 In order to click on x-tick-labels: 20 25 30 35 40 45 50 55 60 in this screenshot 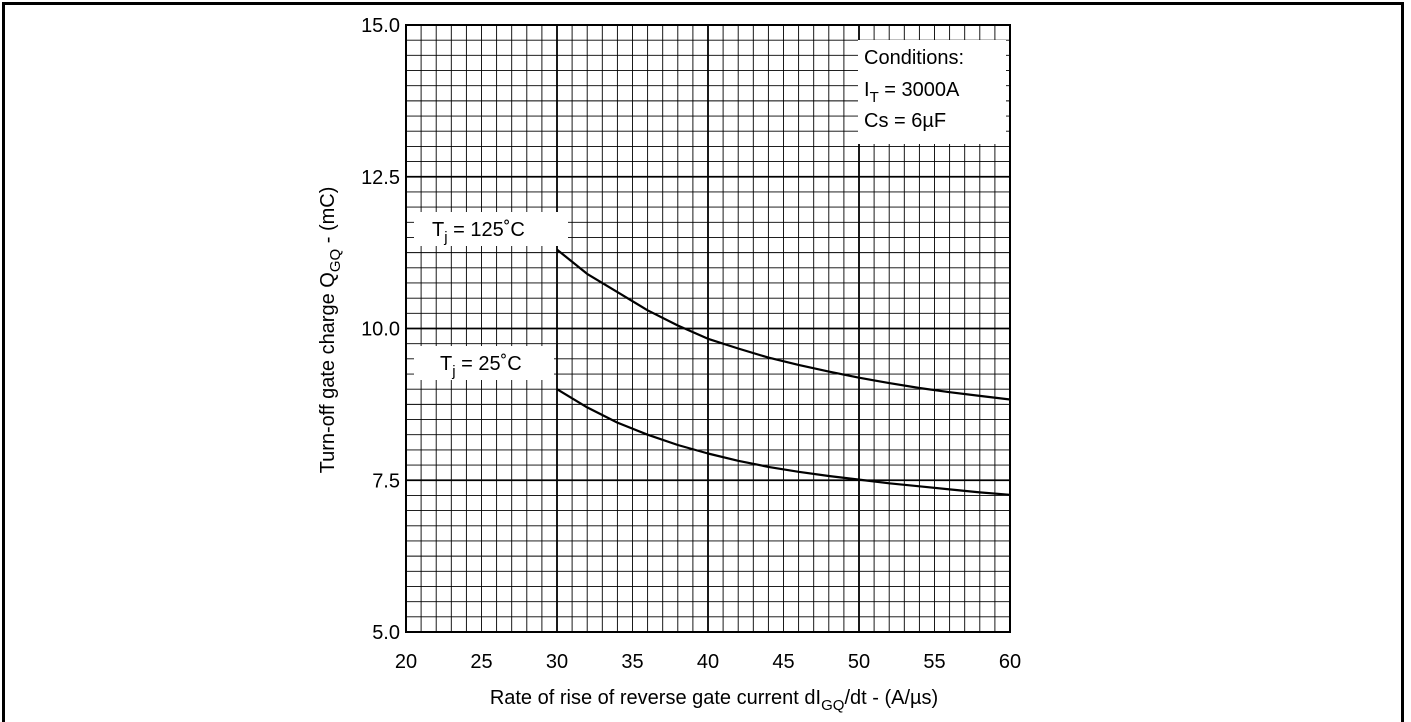, I will do `click(708, 662)`.